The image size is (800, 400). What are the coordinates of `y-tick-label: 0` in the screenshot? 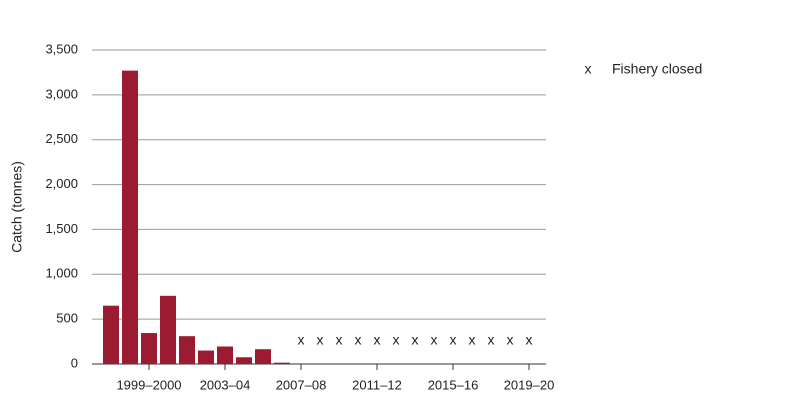 It's located at (74, 362).